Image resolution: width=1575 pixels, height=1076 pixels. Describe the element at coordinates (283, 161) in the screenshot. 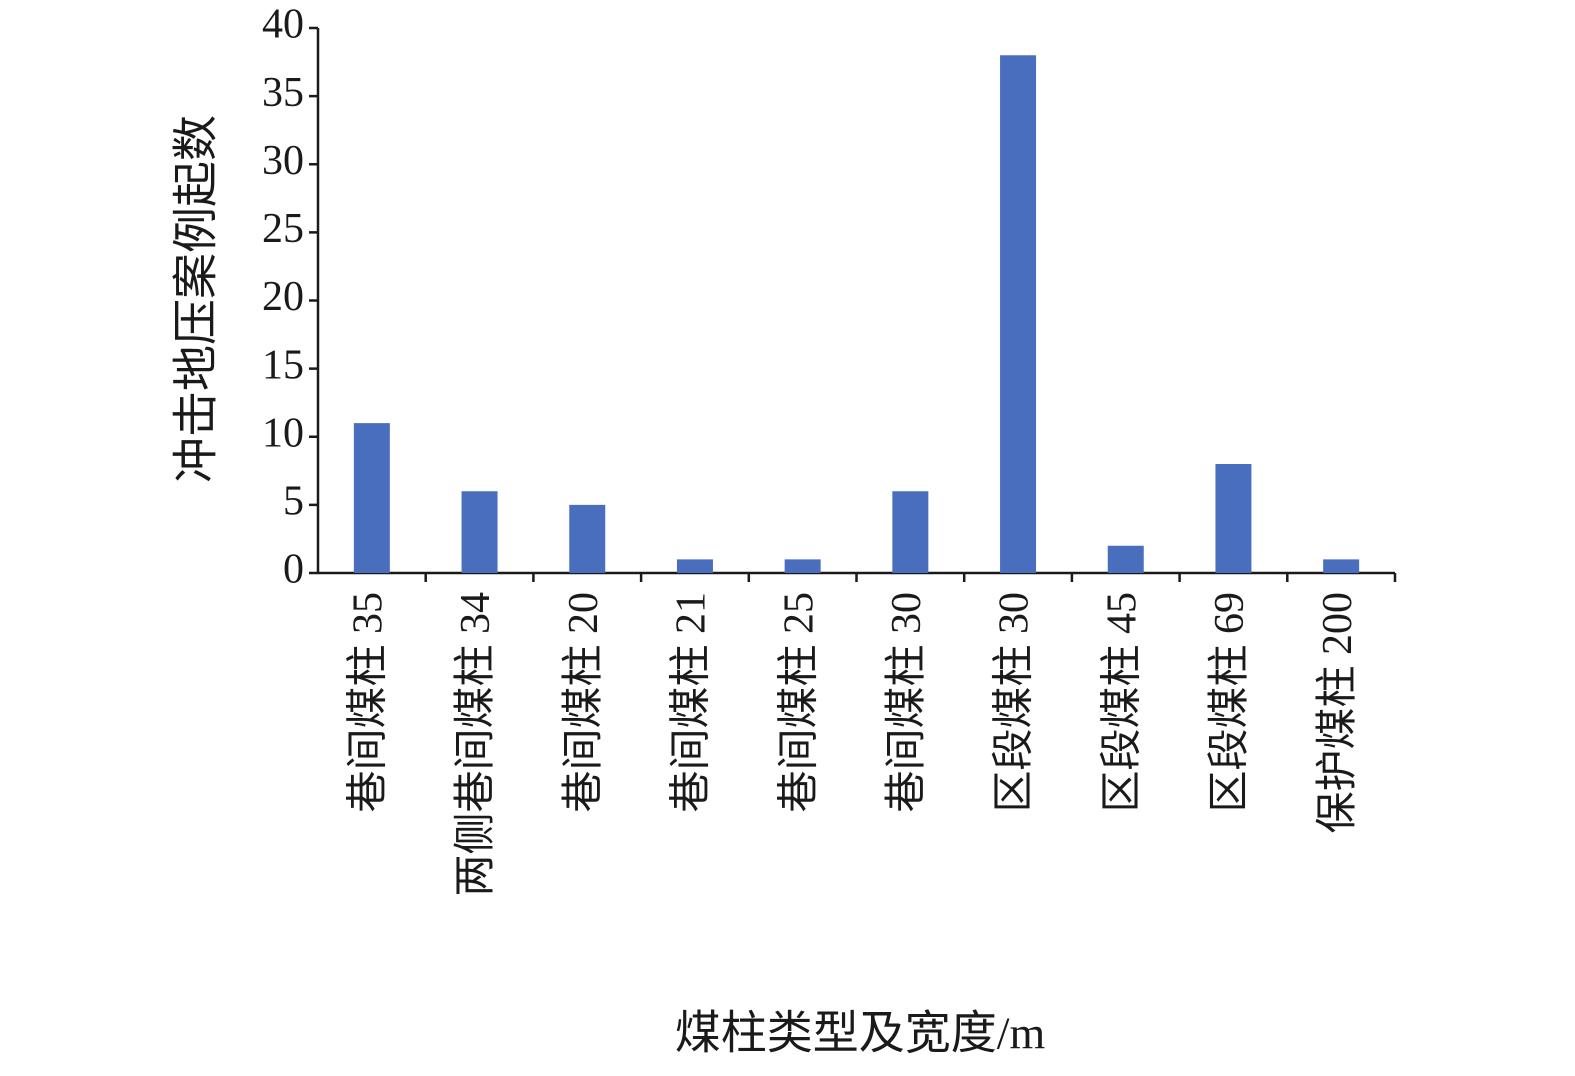

I see `y-tick-label: 30` at that location.